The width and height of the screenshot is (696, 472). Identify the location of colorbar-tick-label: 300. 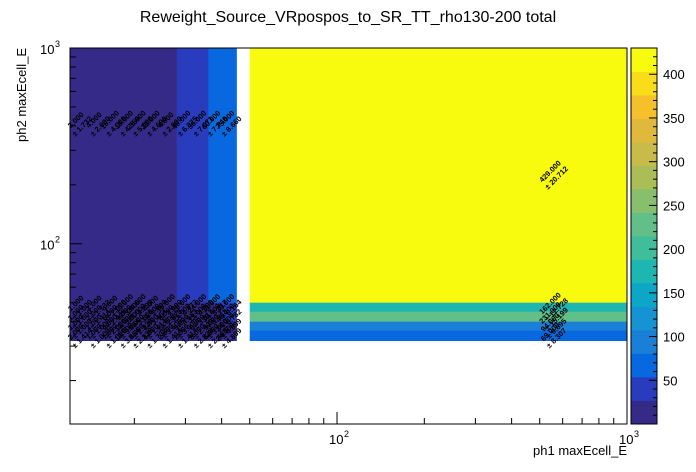
(674, 162).